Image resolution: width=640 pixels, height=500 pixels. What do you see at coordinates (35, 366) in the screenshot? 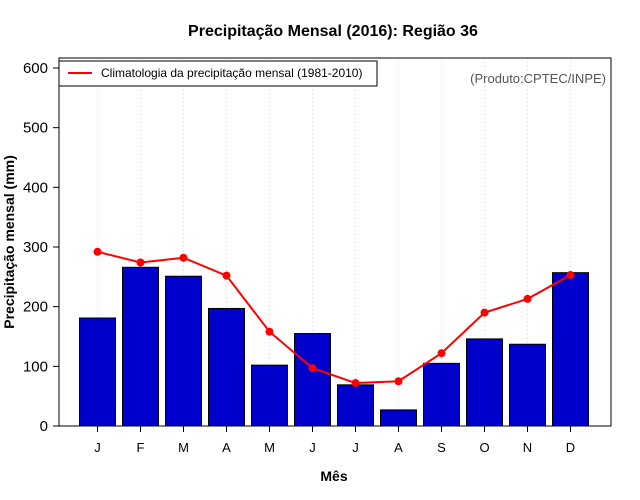
I see `y-tick-label: 100` at bounding box center [35, 366].